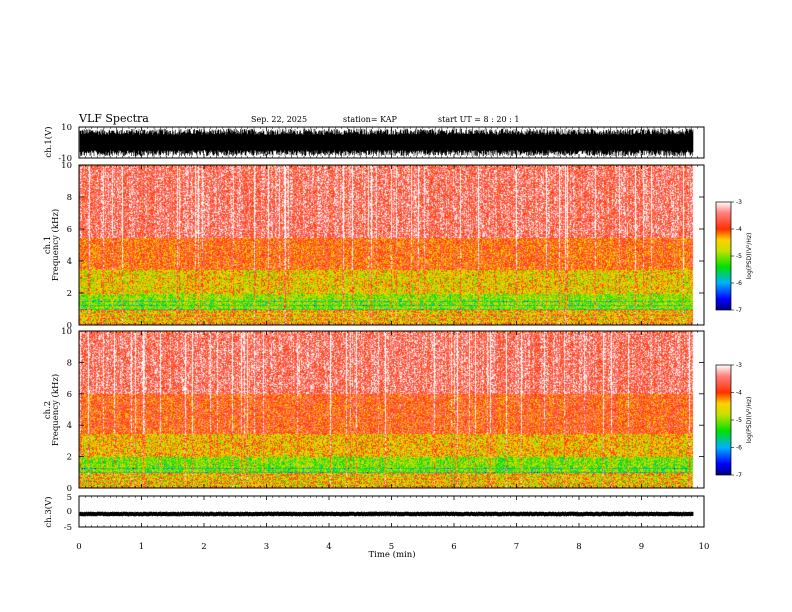 This screenshot has height=612, width=792. I want to click on x-axis-label: Time (min), so click(391, 554).